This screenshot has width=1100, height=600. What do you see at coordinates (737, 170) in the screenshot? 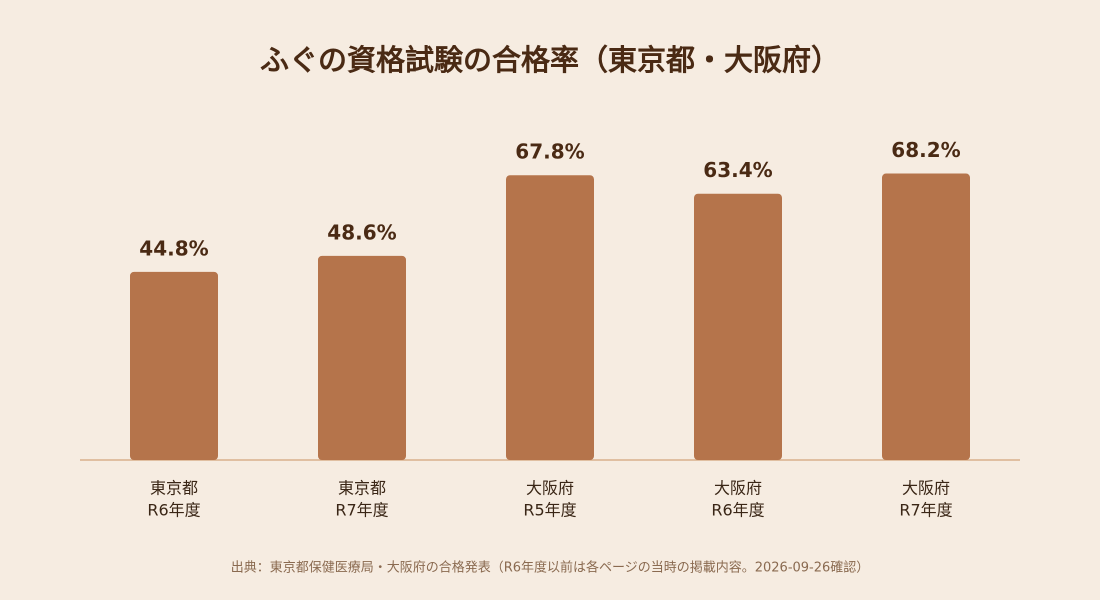
I see `value-label: 63.4%` at bounding box center [737, 170].